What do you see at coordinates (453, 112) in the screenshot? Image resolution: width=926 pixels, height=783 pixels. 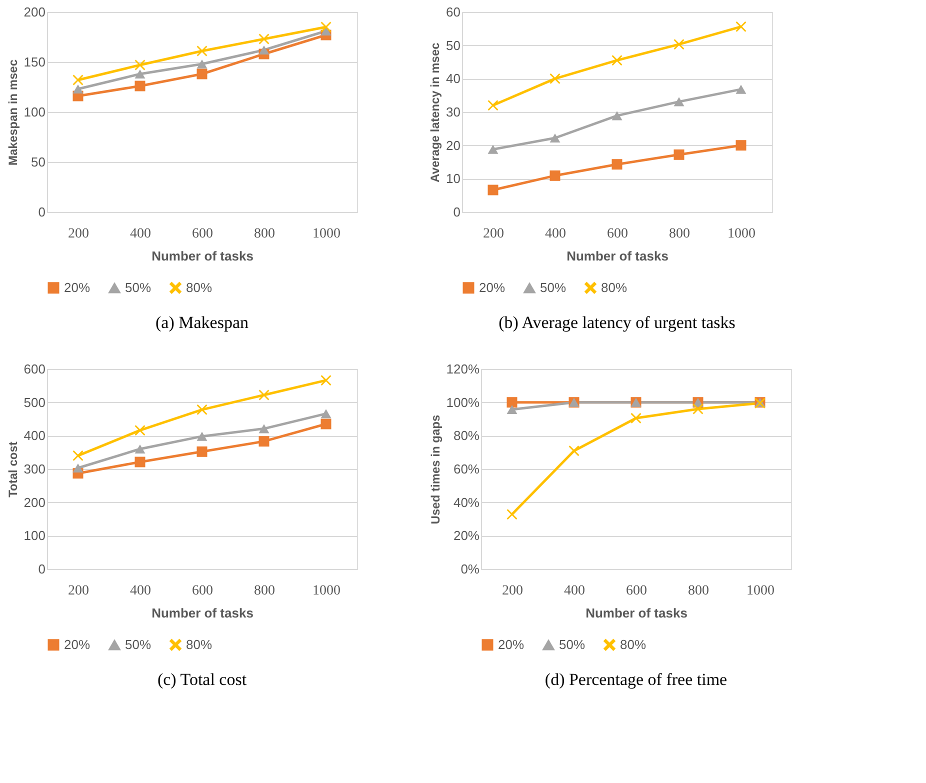 I see `y-tick-label: 30` at bounding box center [453, 112].